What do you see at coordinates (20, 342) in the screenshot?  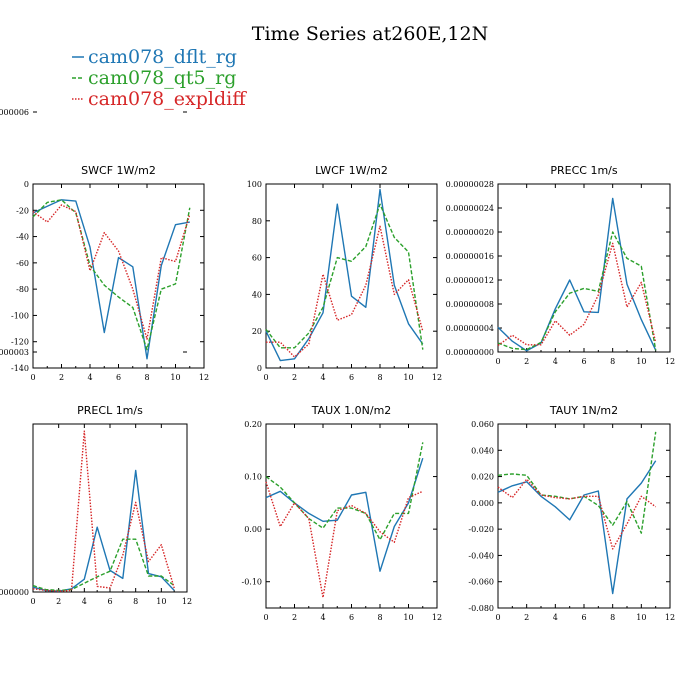 I see `y-tick-label: -120` at bounding box center [20, 342].